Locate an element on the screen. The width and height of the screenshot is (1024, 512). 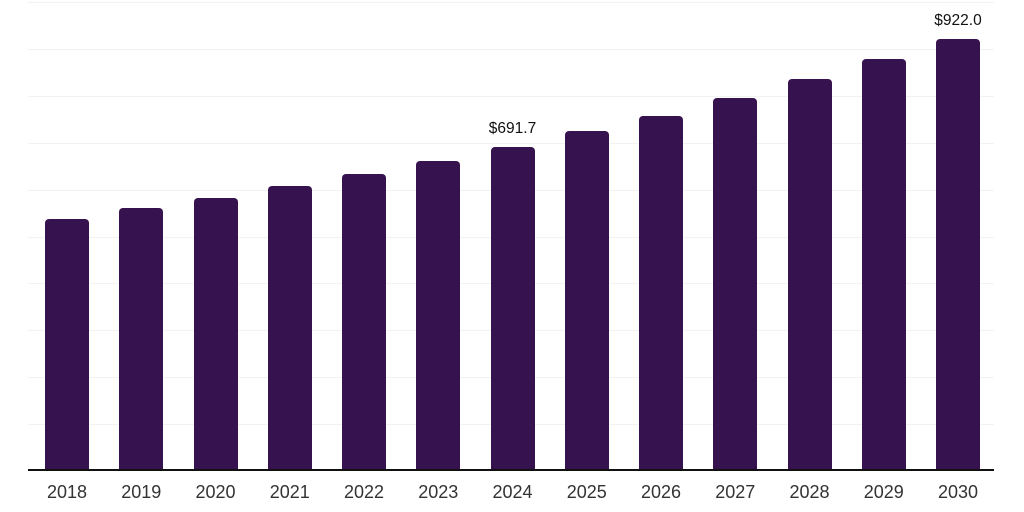
bar-2029 is located at coordinates (883, 265).